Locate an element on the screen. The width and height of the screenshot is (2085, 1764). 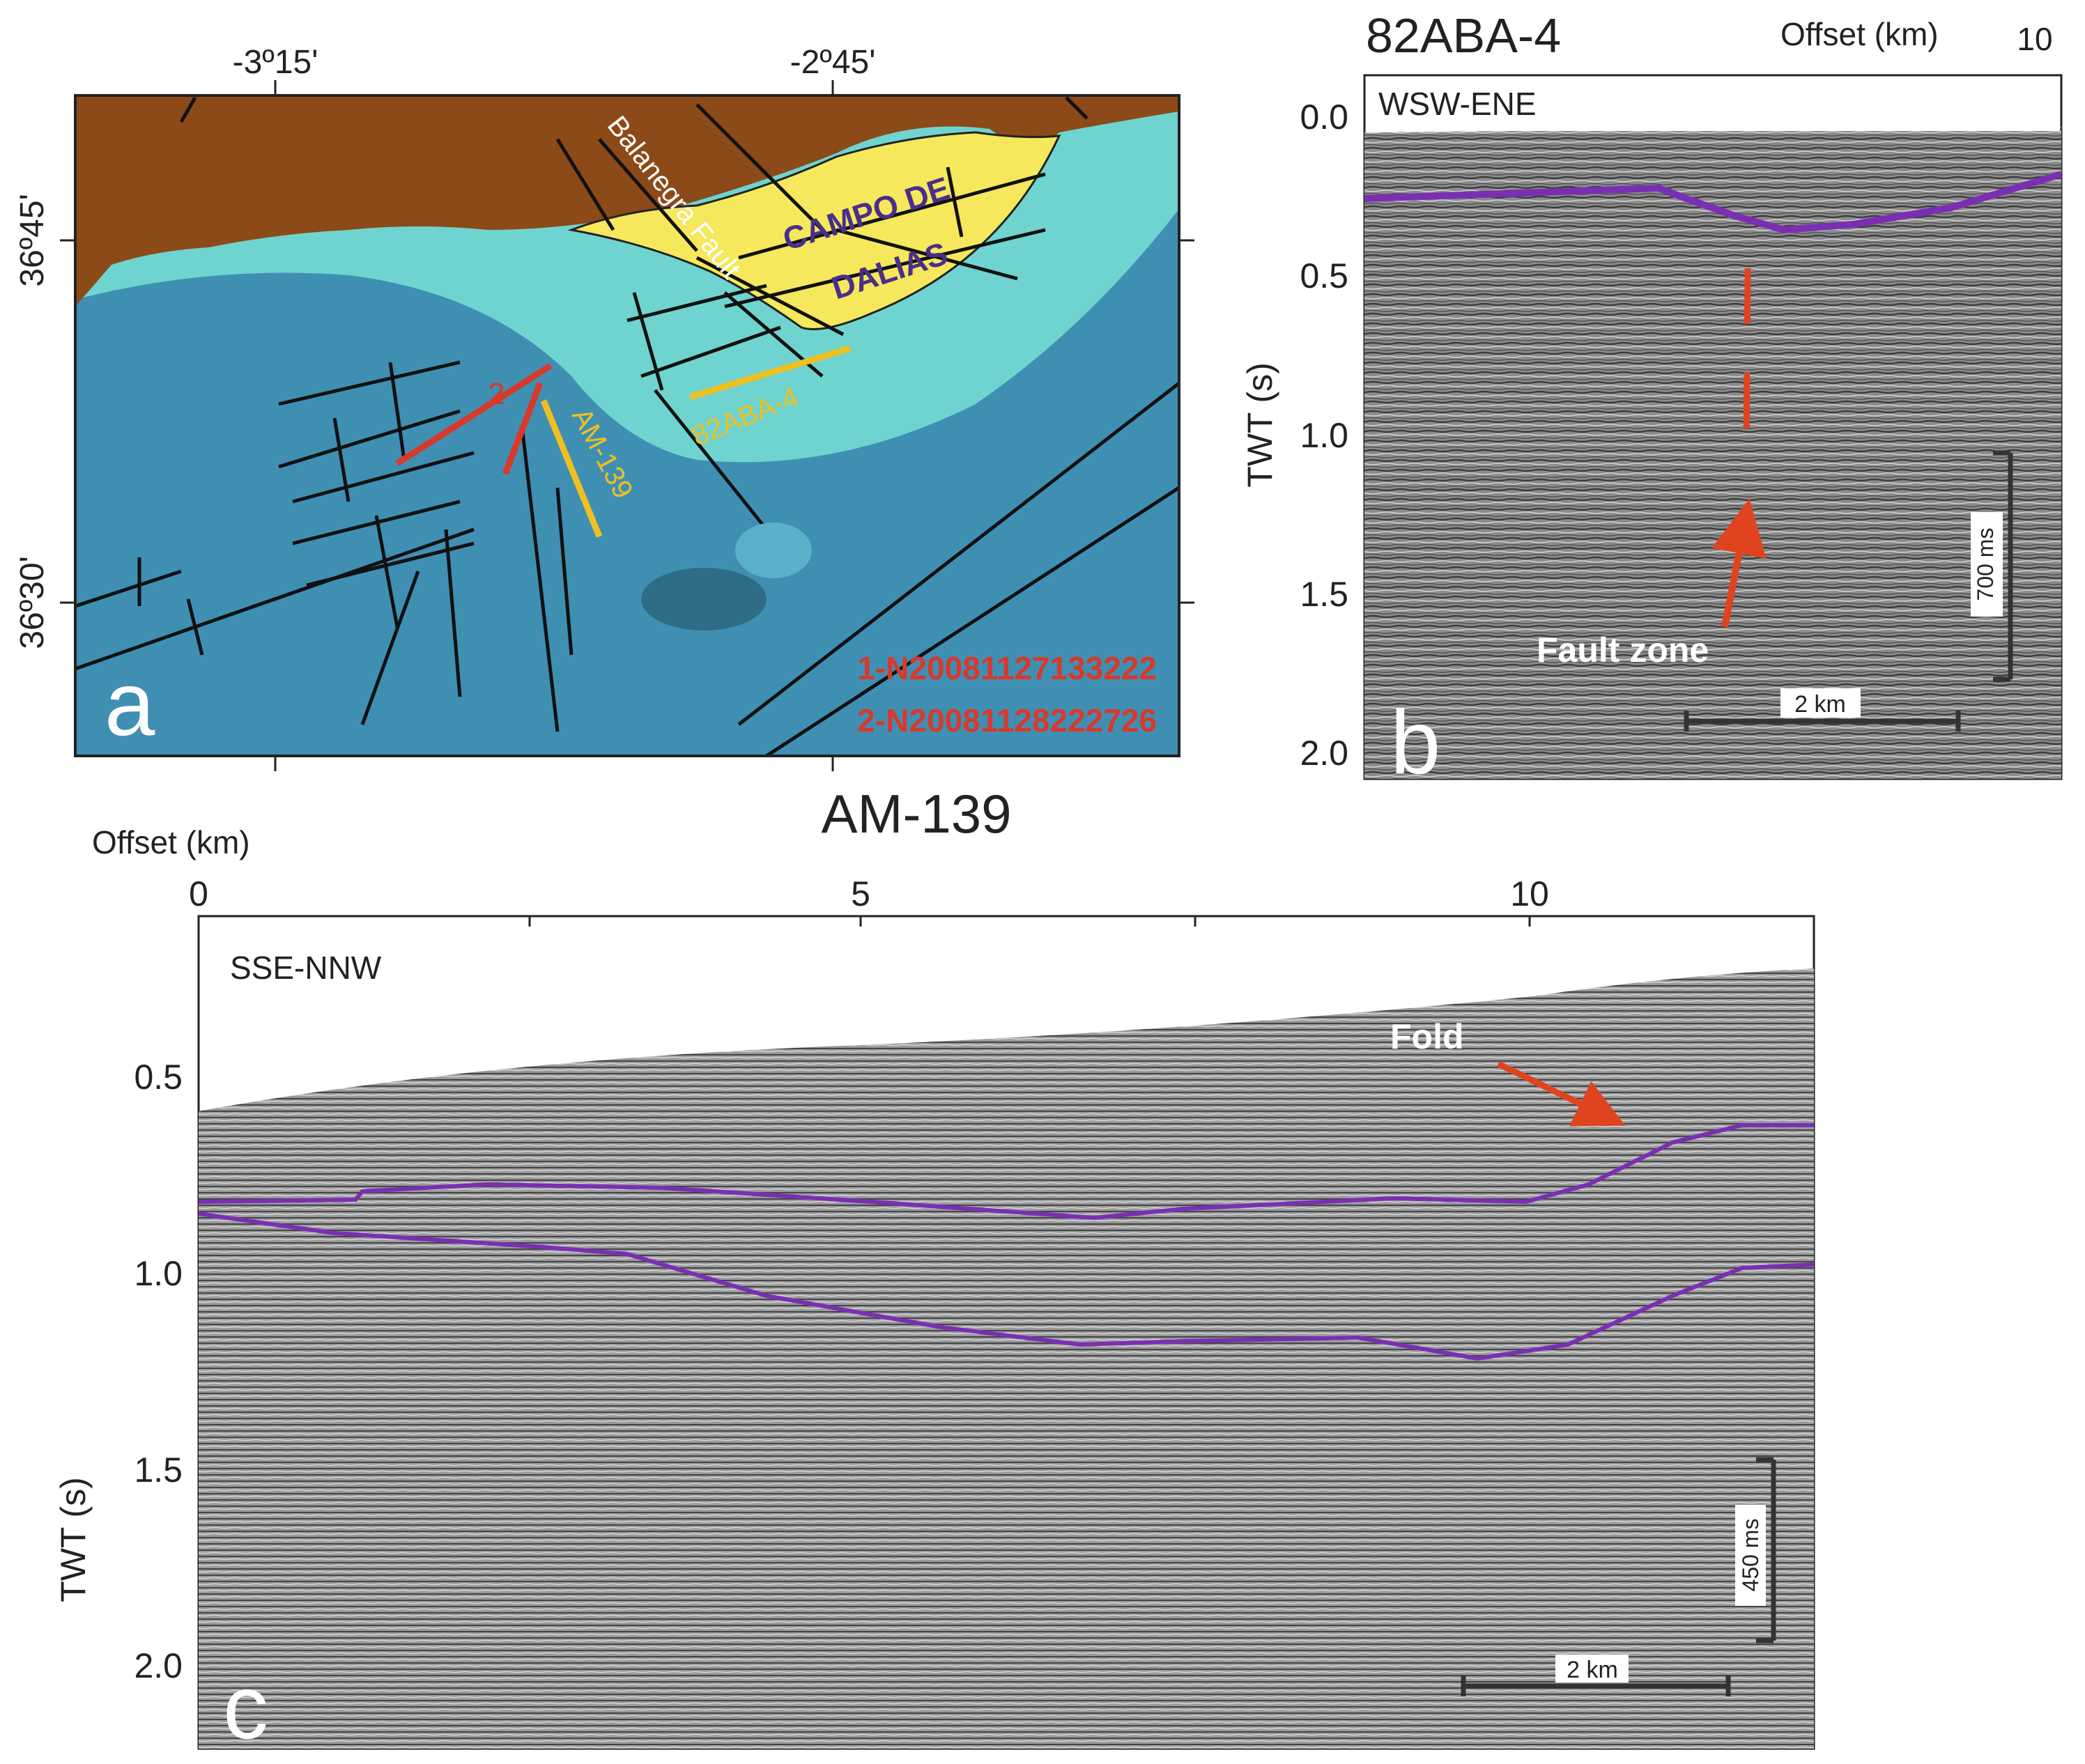
map-event-marker: 2 is located at coordinates (497, 394).